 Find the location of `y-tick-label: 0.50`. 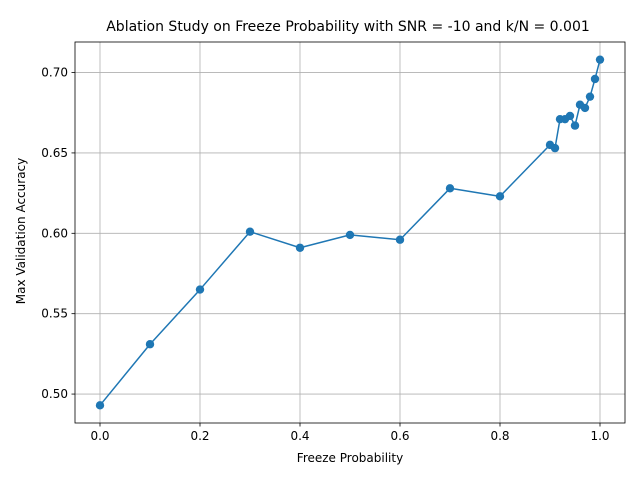

y-tick-label: 0.50 is located at coordinates (54, 394).